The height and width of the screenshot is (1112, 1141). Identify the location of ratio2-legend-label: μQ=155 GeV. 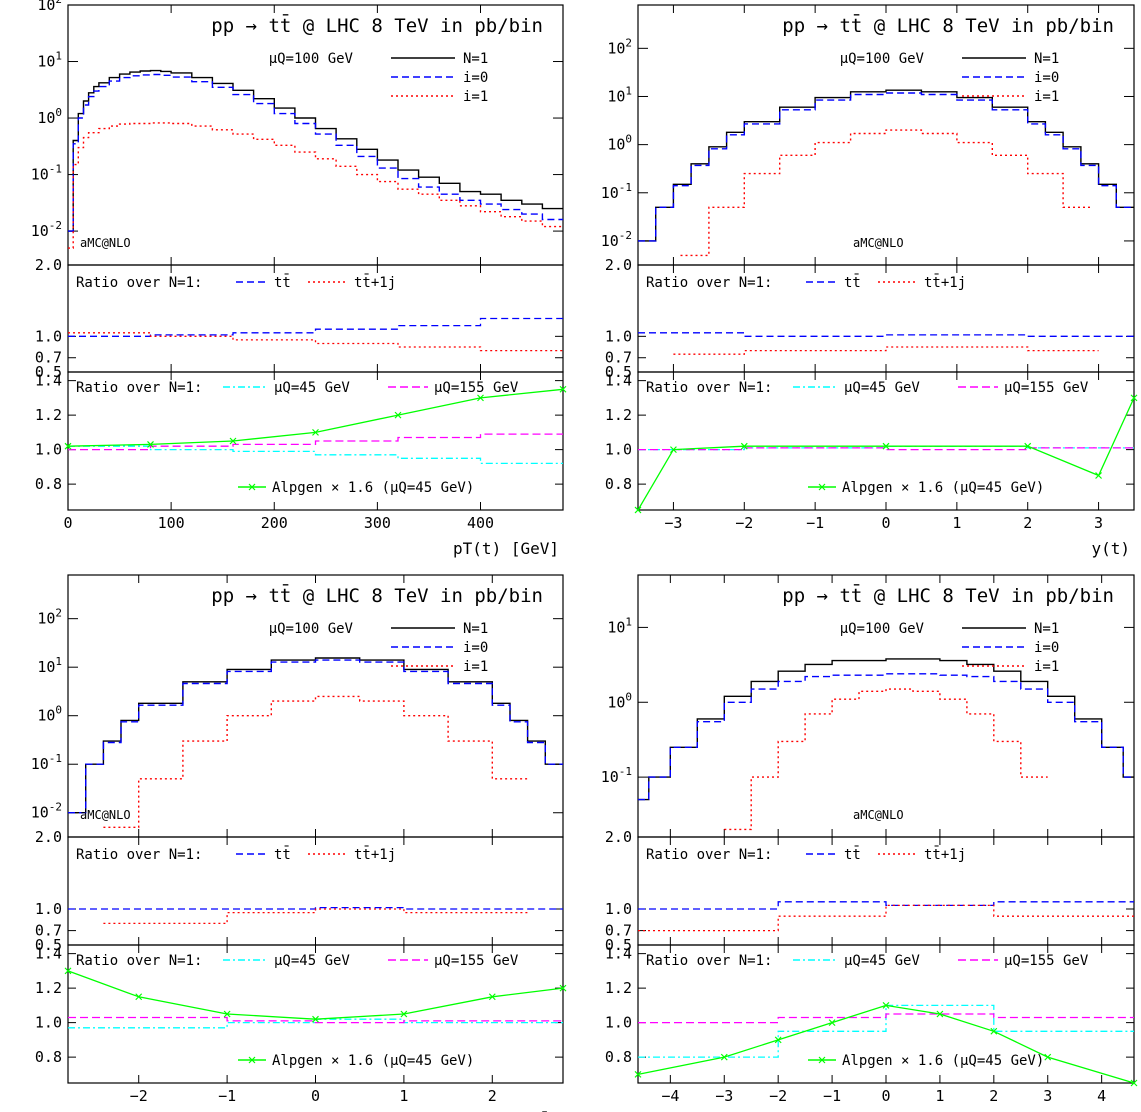
(476, 961).